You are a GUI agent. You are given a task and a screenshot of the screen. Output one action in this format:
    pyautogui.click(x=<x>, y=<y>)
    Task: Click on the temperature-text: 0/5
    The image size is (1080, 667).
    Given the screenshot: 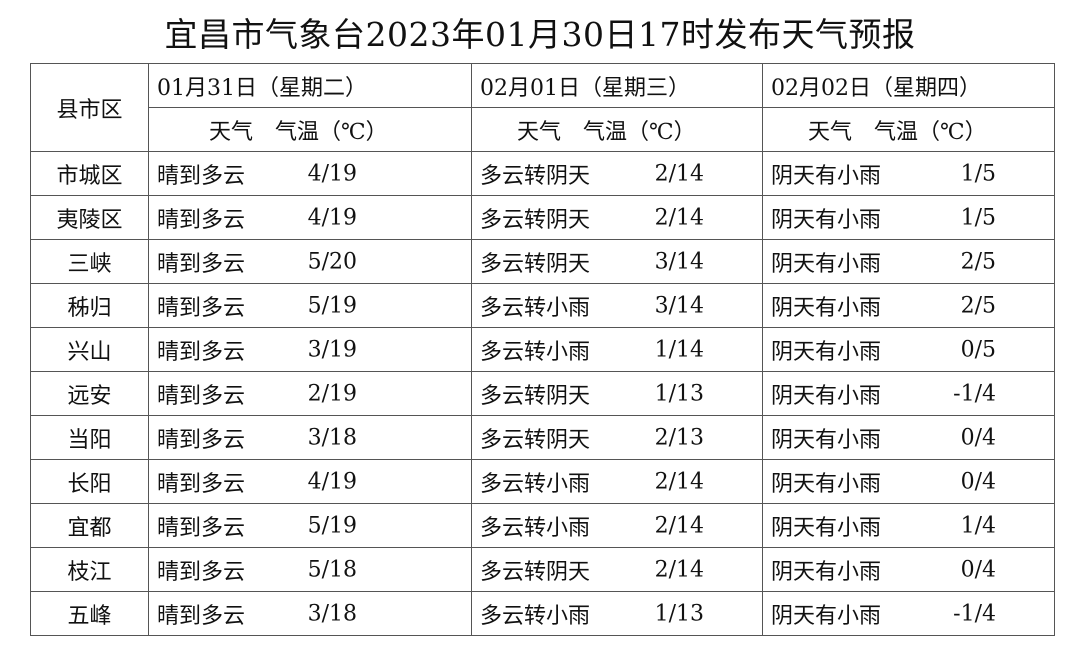 What is the action you would take?
    pyautogui.click(x=978, y=349)
    